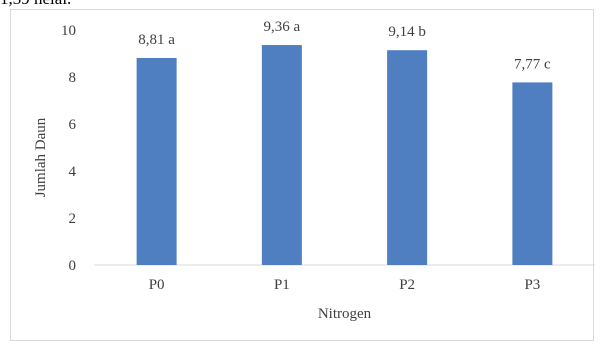  I want to click on data-label: 8,81 a, so click(156, 40).